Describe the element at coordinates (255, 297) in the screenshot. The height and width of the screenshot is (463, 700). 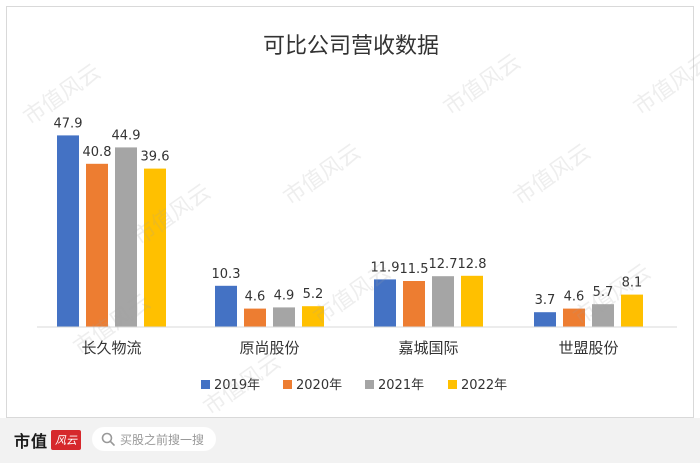
I see `data-label-1-1: 4.6` at that location.